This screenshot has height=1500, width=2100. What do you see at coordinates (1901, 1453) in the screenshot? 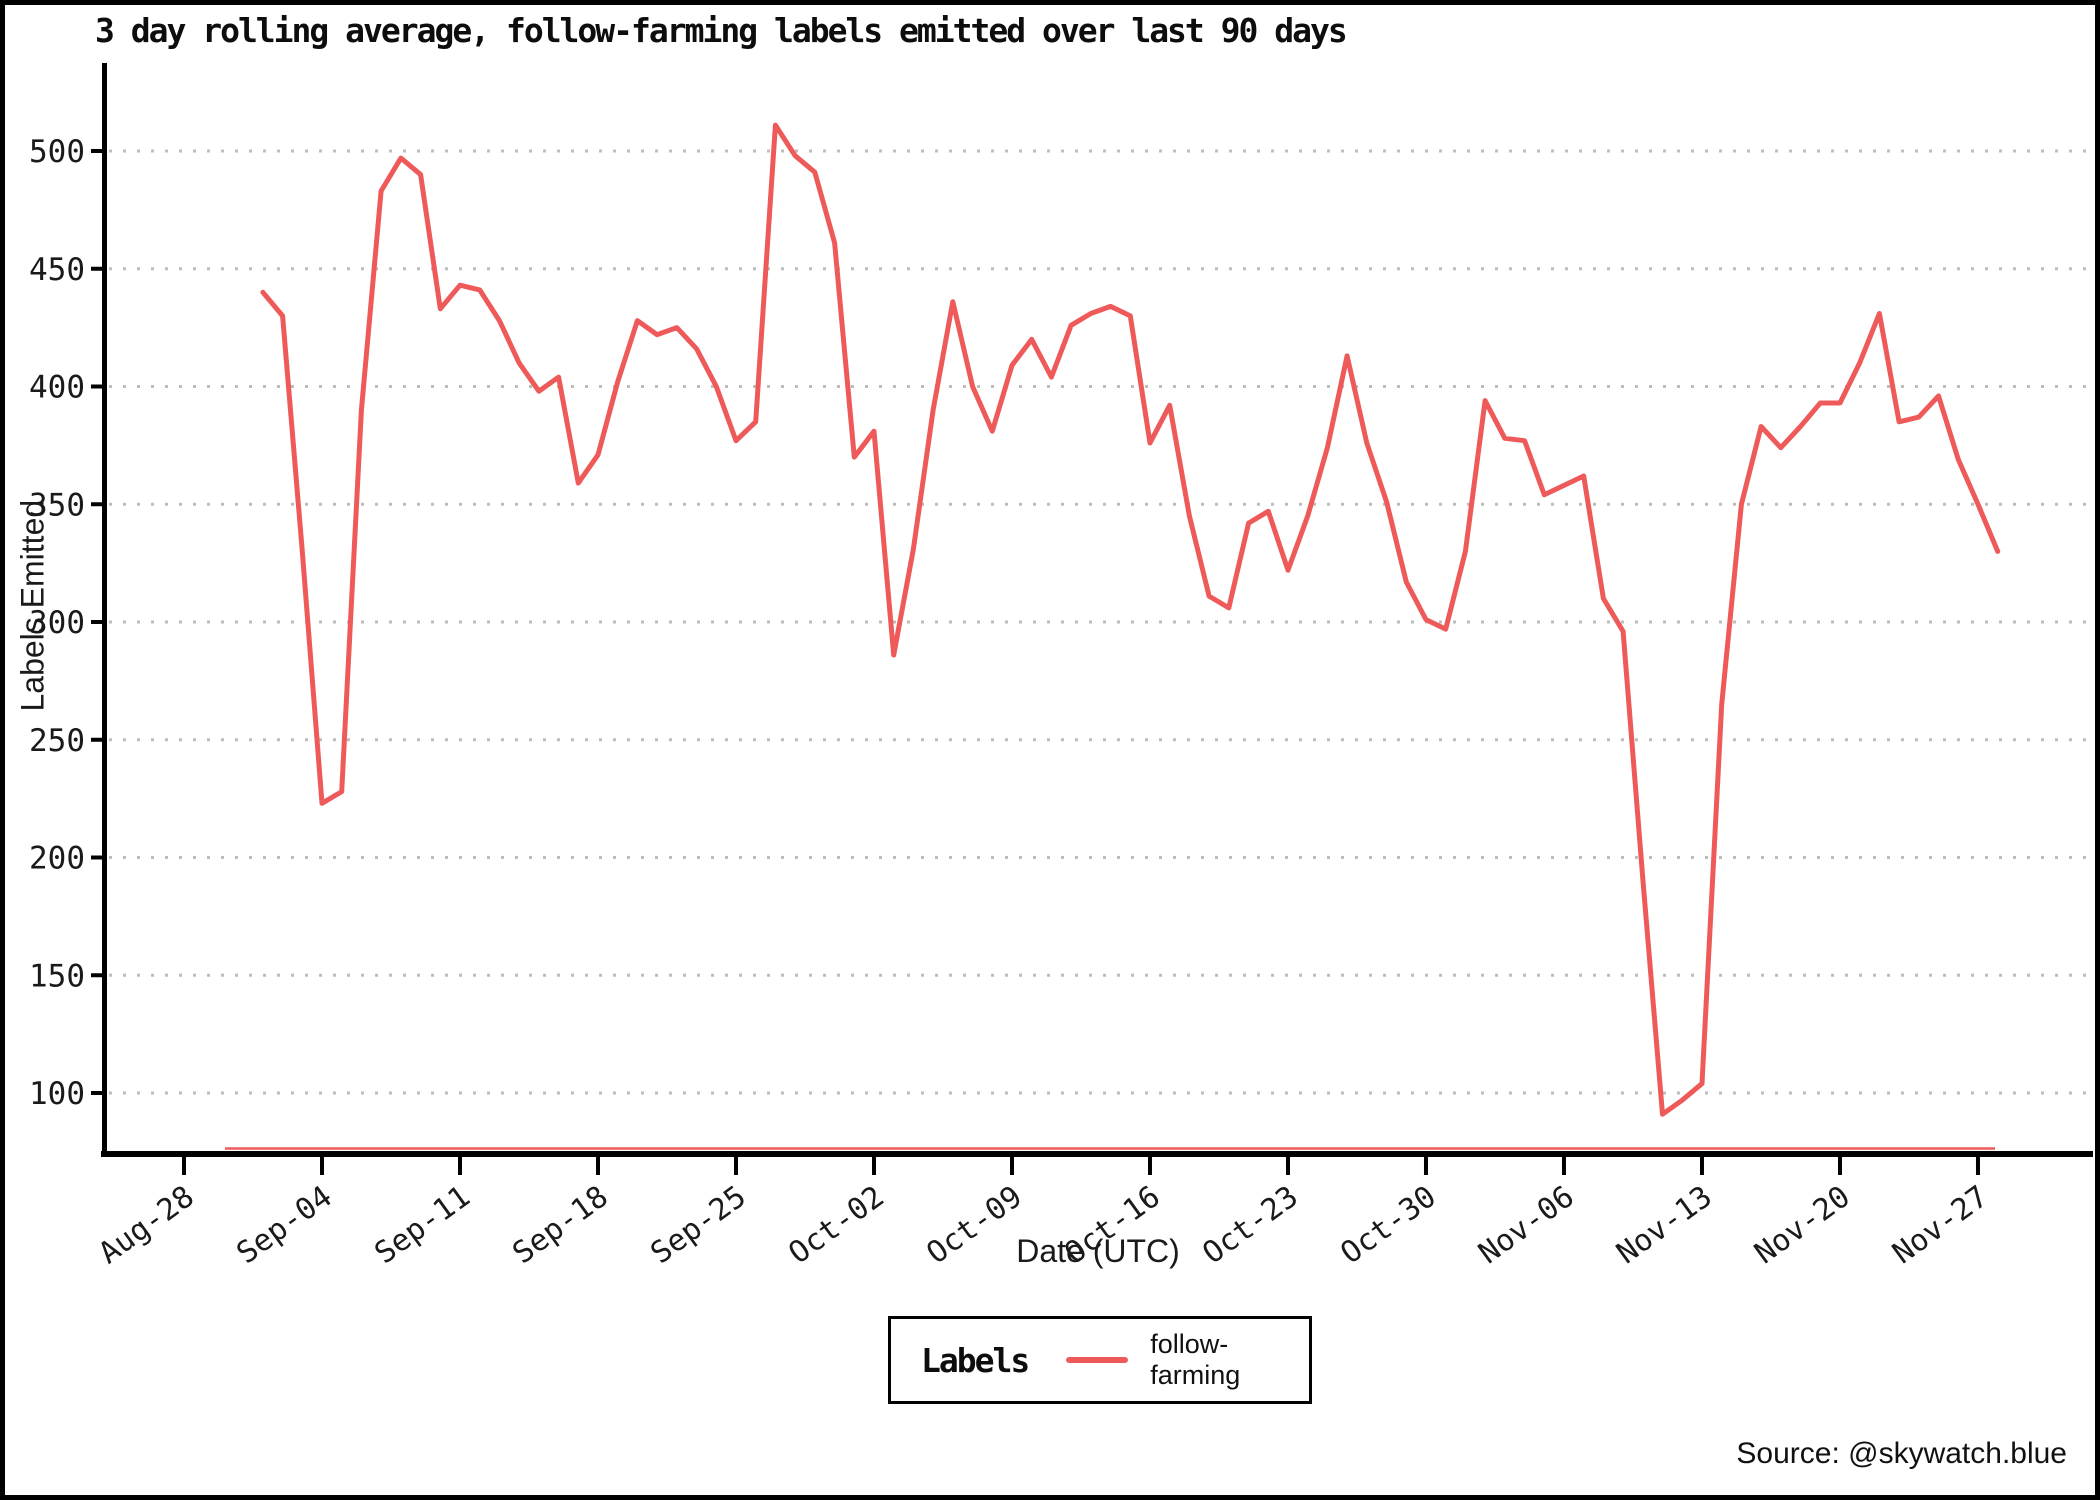
I see `source-credit: Source: @skywatch.blue` at bounding box center [1901, 1453].